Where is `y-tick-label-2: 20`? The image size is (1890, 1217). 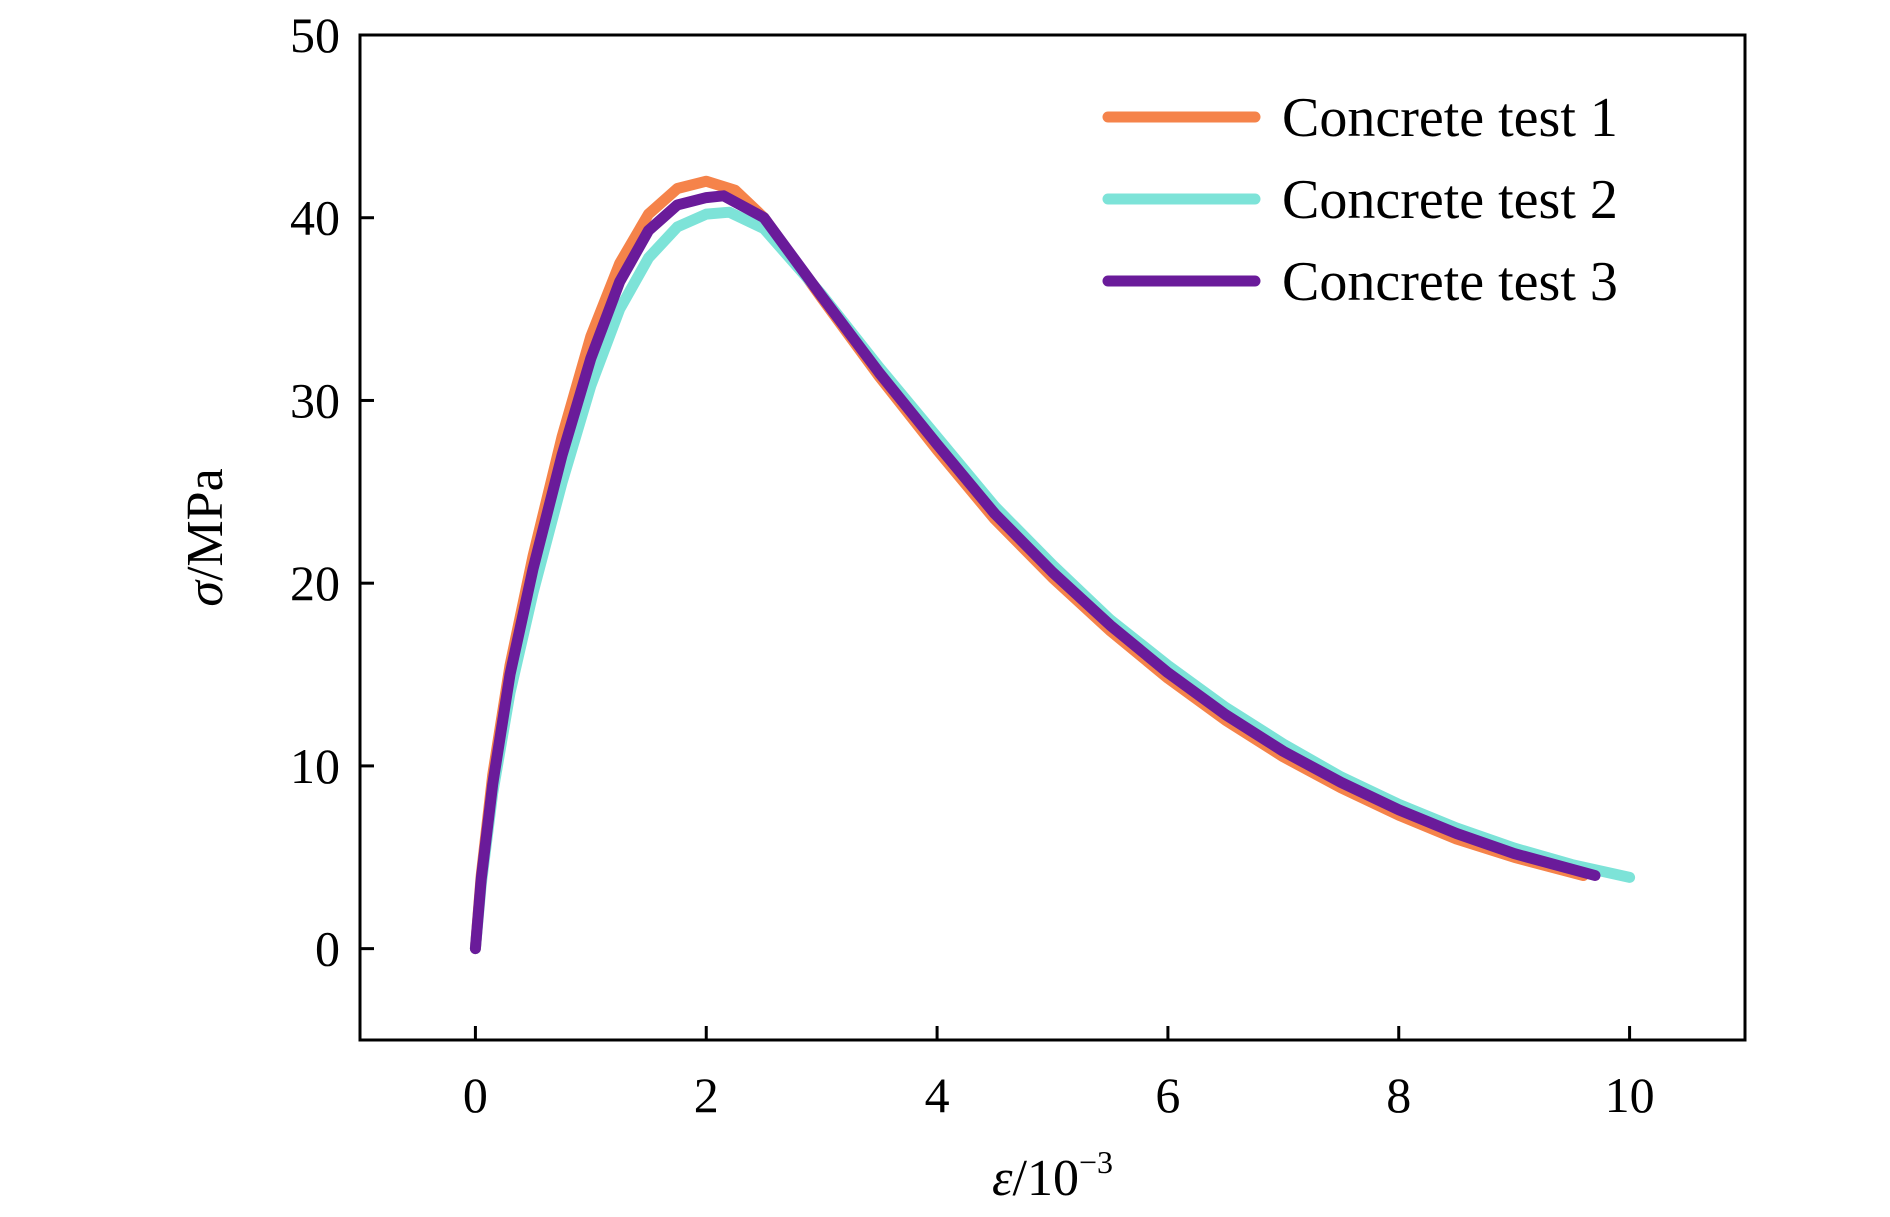
y-tick-label-2: 20 is located at coordinates (315, 583).